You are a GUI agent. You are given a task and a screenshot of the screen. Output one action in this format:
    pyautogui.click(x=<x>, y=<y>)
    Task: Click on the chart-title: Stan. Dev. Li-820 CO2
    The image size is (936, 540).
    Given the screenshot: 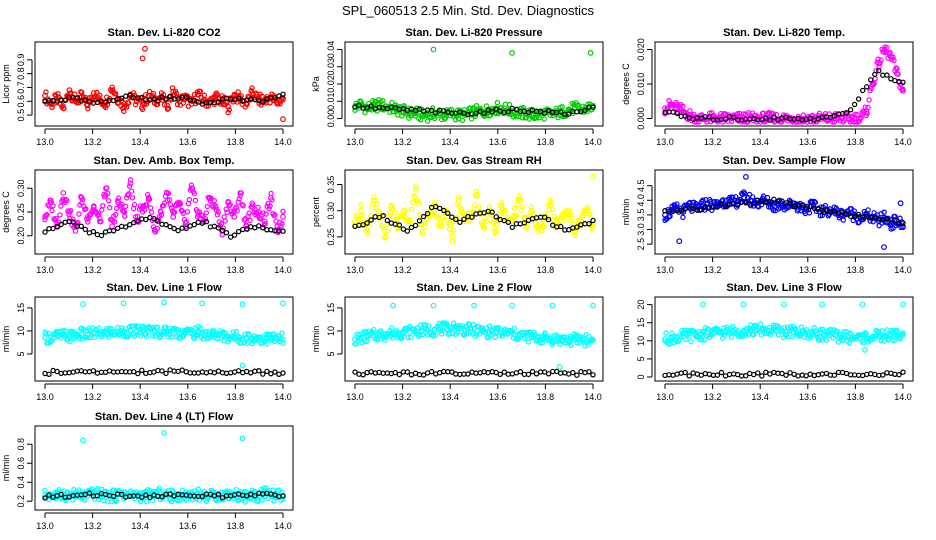 What is the action you would take?
    pyautogui.click(x=164, y=33)
    